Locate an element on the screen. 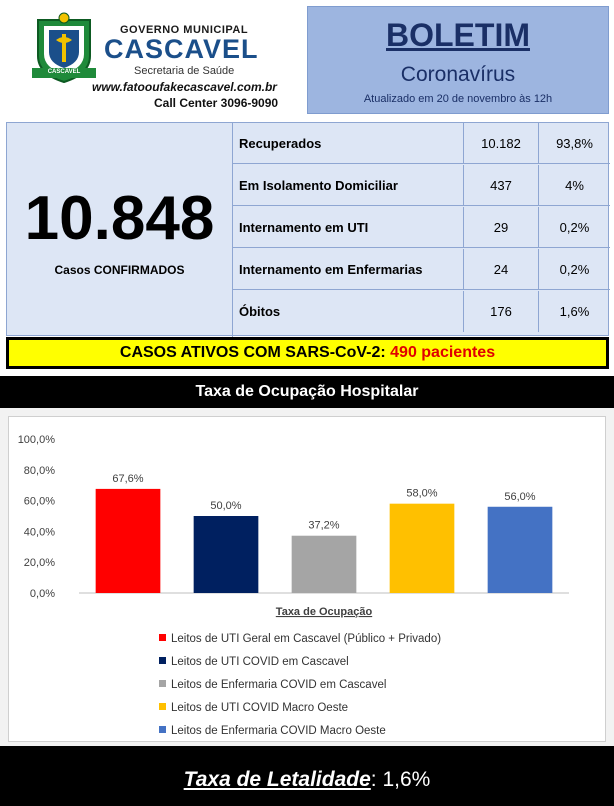 This screenshot has width=614, height=806. confirmed-cell: 10.848 Casos CONFIRMADOS is located at coordinates (120, 230).